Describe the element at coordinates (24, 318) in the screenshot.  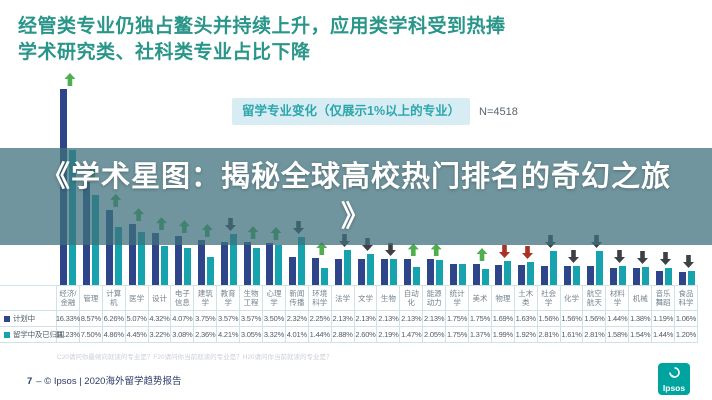
I see `series-name: 计划中` at that location.